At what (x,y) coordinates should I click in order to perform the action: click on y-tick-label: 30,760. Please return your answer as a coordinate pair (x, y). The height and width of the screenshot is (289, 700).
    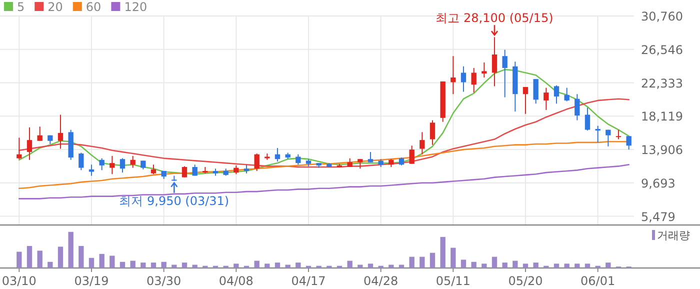
    Looking at the image, I should click on (662, 17).